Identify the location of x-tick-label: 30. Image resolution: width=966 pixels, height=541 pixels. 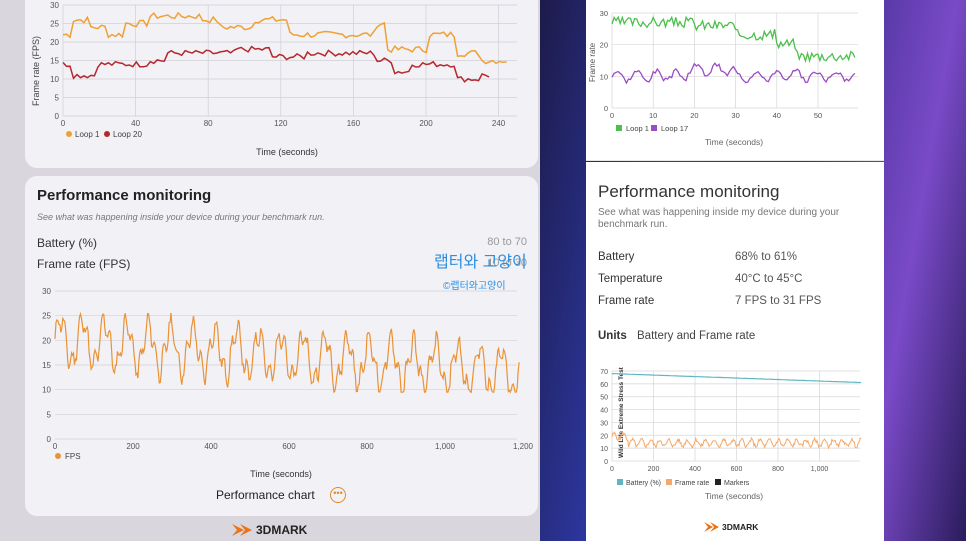
(735, 115).